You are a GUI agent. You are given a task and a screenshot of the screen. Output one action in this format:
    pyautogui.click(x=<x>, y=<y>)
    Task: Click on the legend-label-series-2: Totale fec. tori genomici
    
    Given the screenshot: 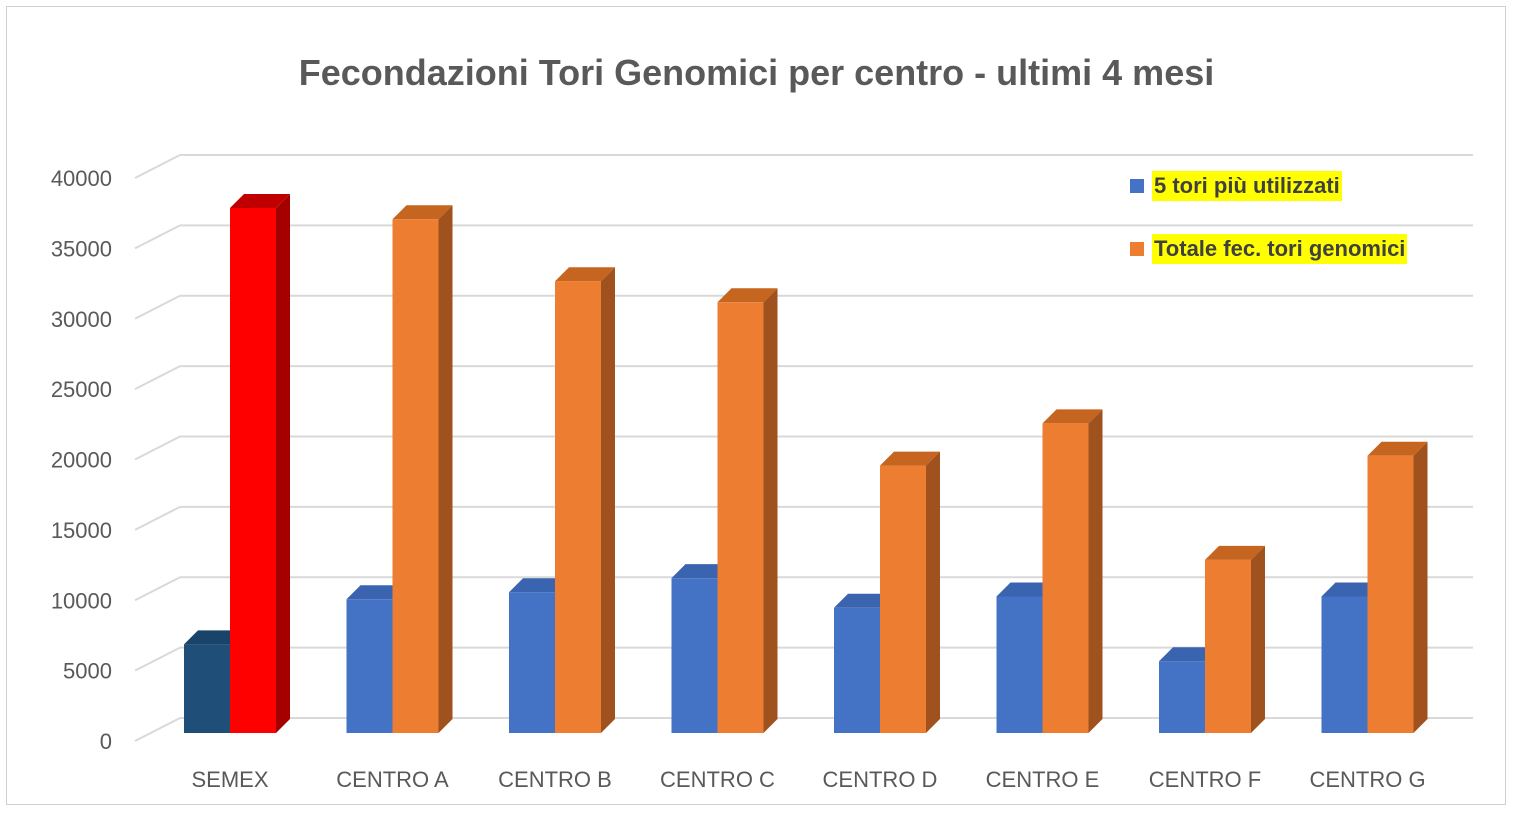 What is the action you would take?
    pyautogui.click(x=1280, y=249)
    